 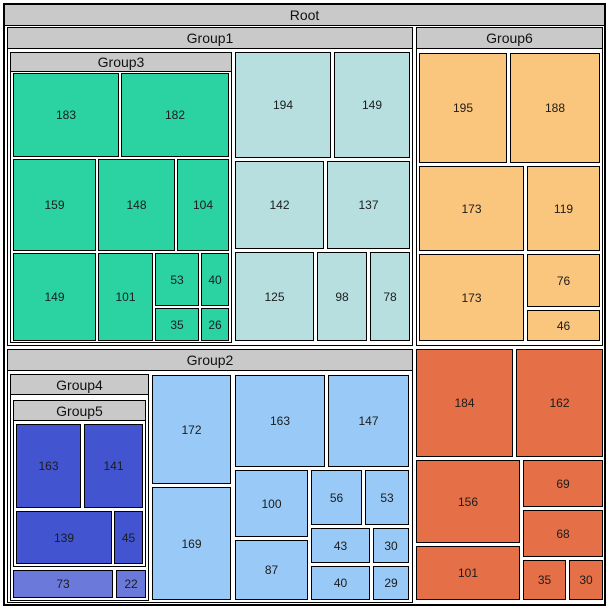 I want to click on cell-g5-141: 141, so click(x=113, y=466).